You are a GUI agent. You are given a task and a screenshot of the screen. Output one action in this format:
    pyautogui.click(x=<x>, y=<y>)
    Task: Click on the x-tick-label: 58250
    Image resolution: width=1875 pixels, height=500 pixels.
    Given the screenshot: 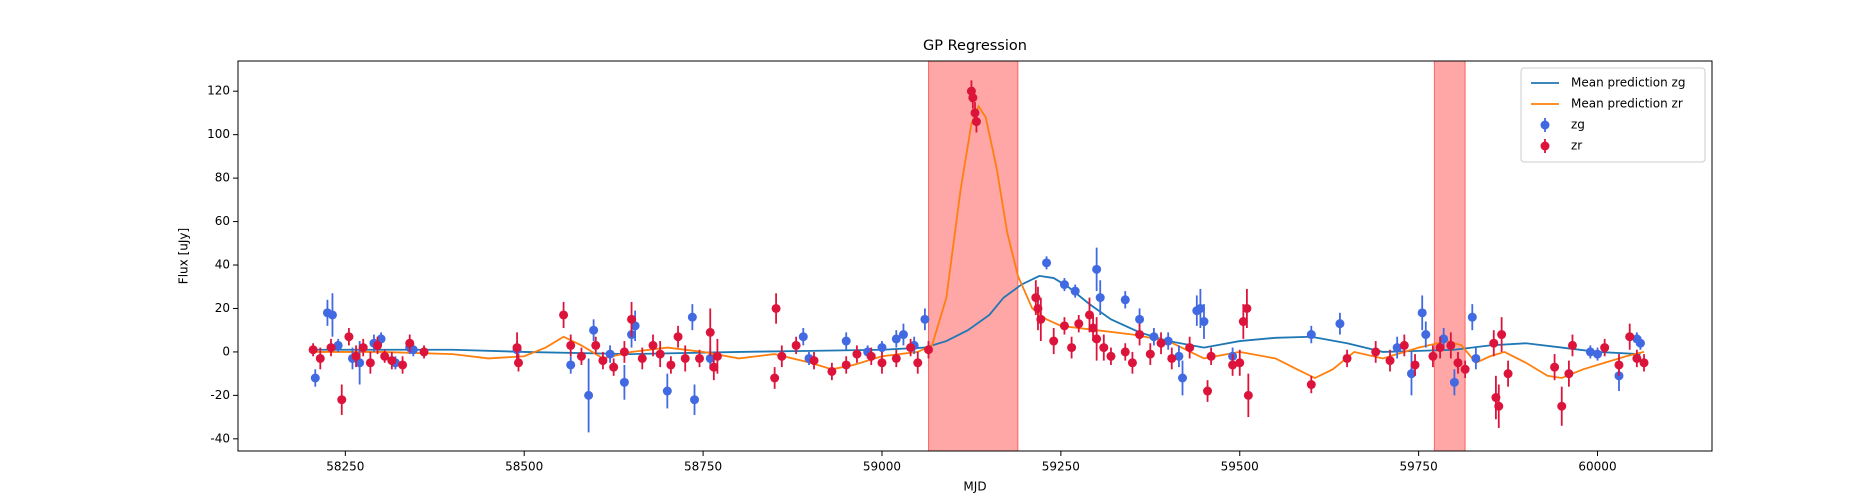 What is the action you would take?
    pyautogui.click(x=345, y=467)
    